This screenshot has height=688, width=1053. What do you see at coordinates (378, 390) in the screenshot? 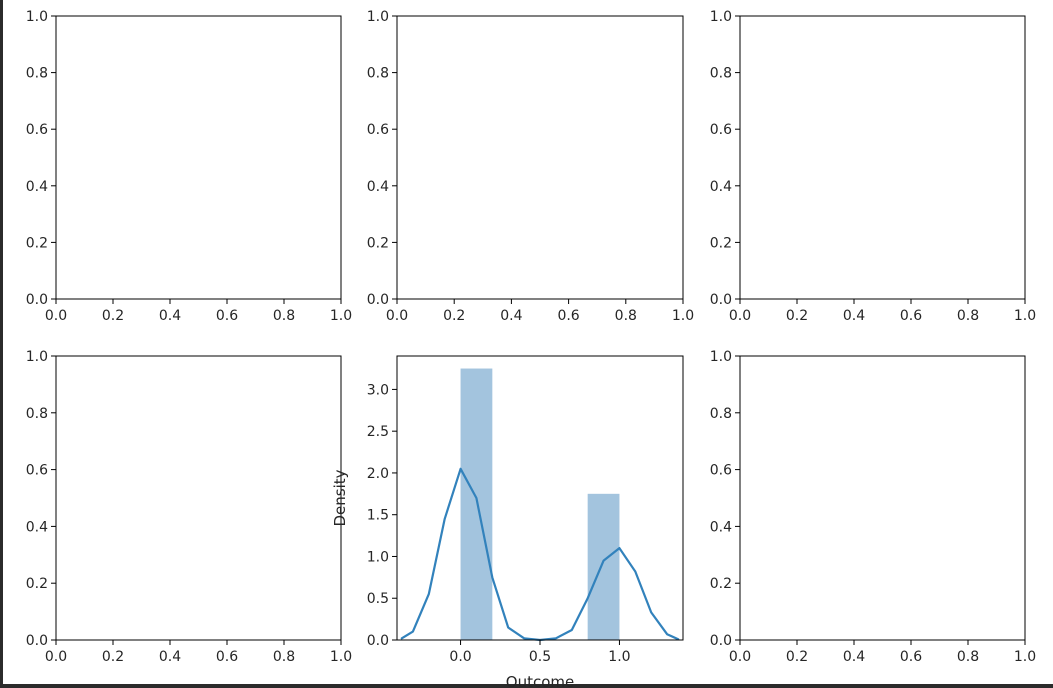
I see `y-tick-label: 3.0` at bounding box center [378, 390].